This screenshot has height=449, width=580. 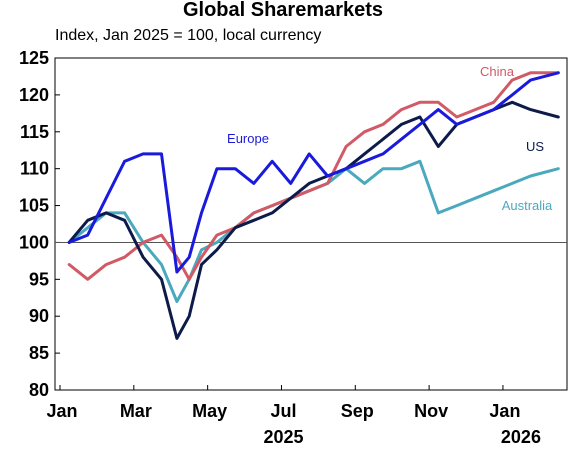 I want to click on y-tick-label-105: 105, so click(x=34, y=206).